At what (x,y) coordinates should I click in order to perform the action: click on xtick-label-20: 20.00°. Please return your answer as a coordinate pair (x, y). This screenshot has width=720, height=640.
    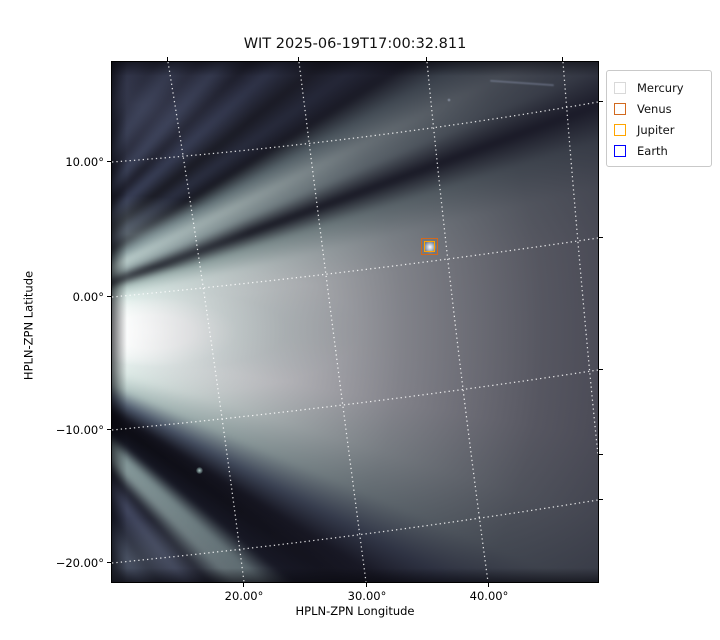
    Looking at the image, I should click on (244, 596).